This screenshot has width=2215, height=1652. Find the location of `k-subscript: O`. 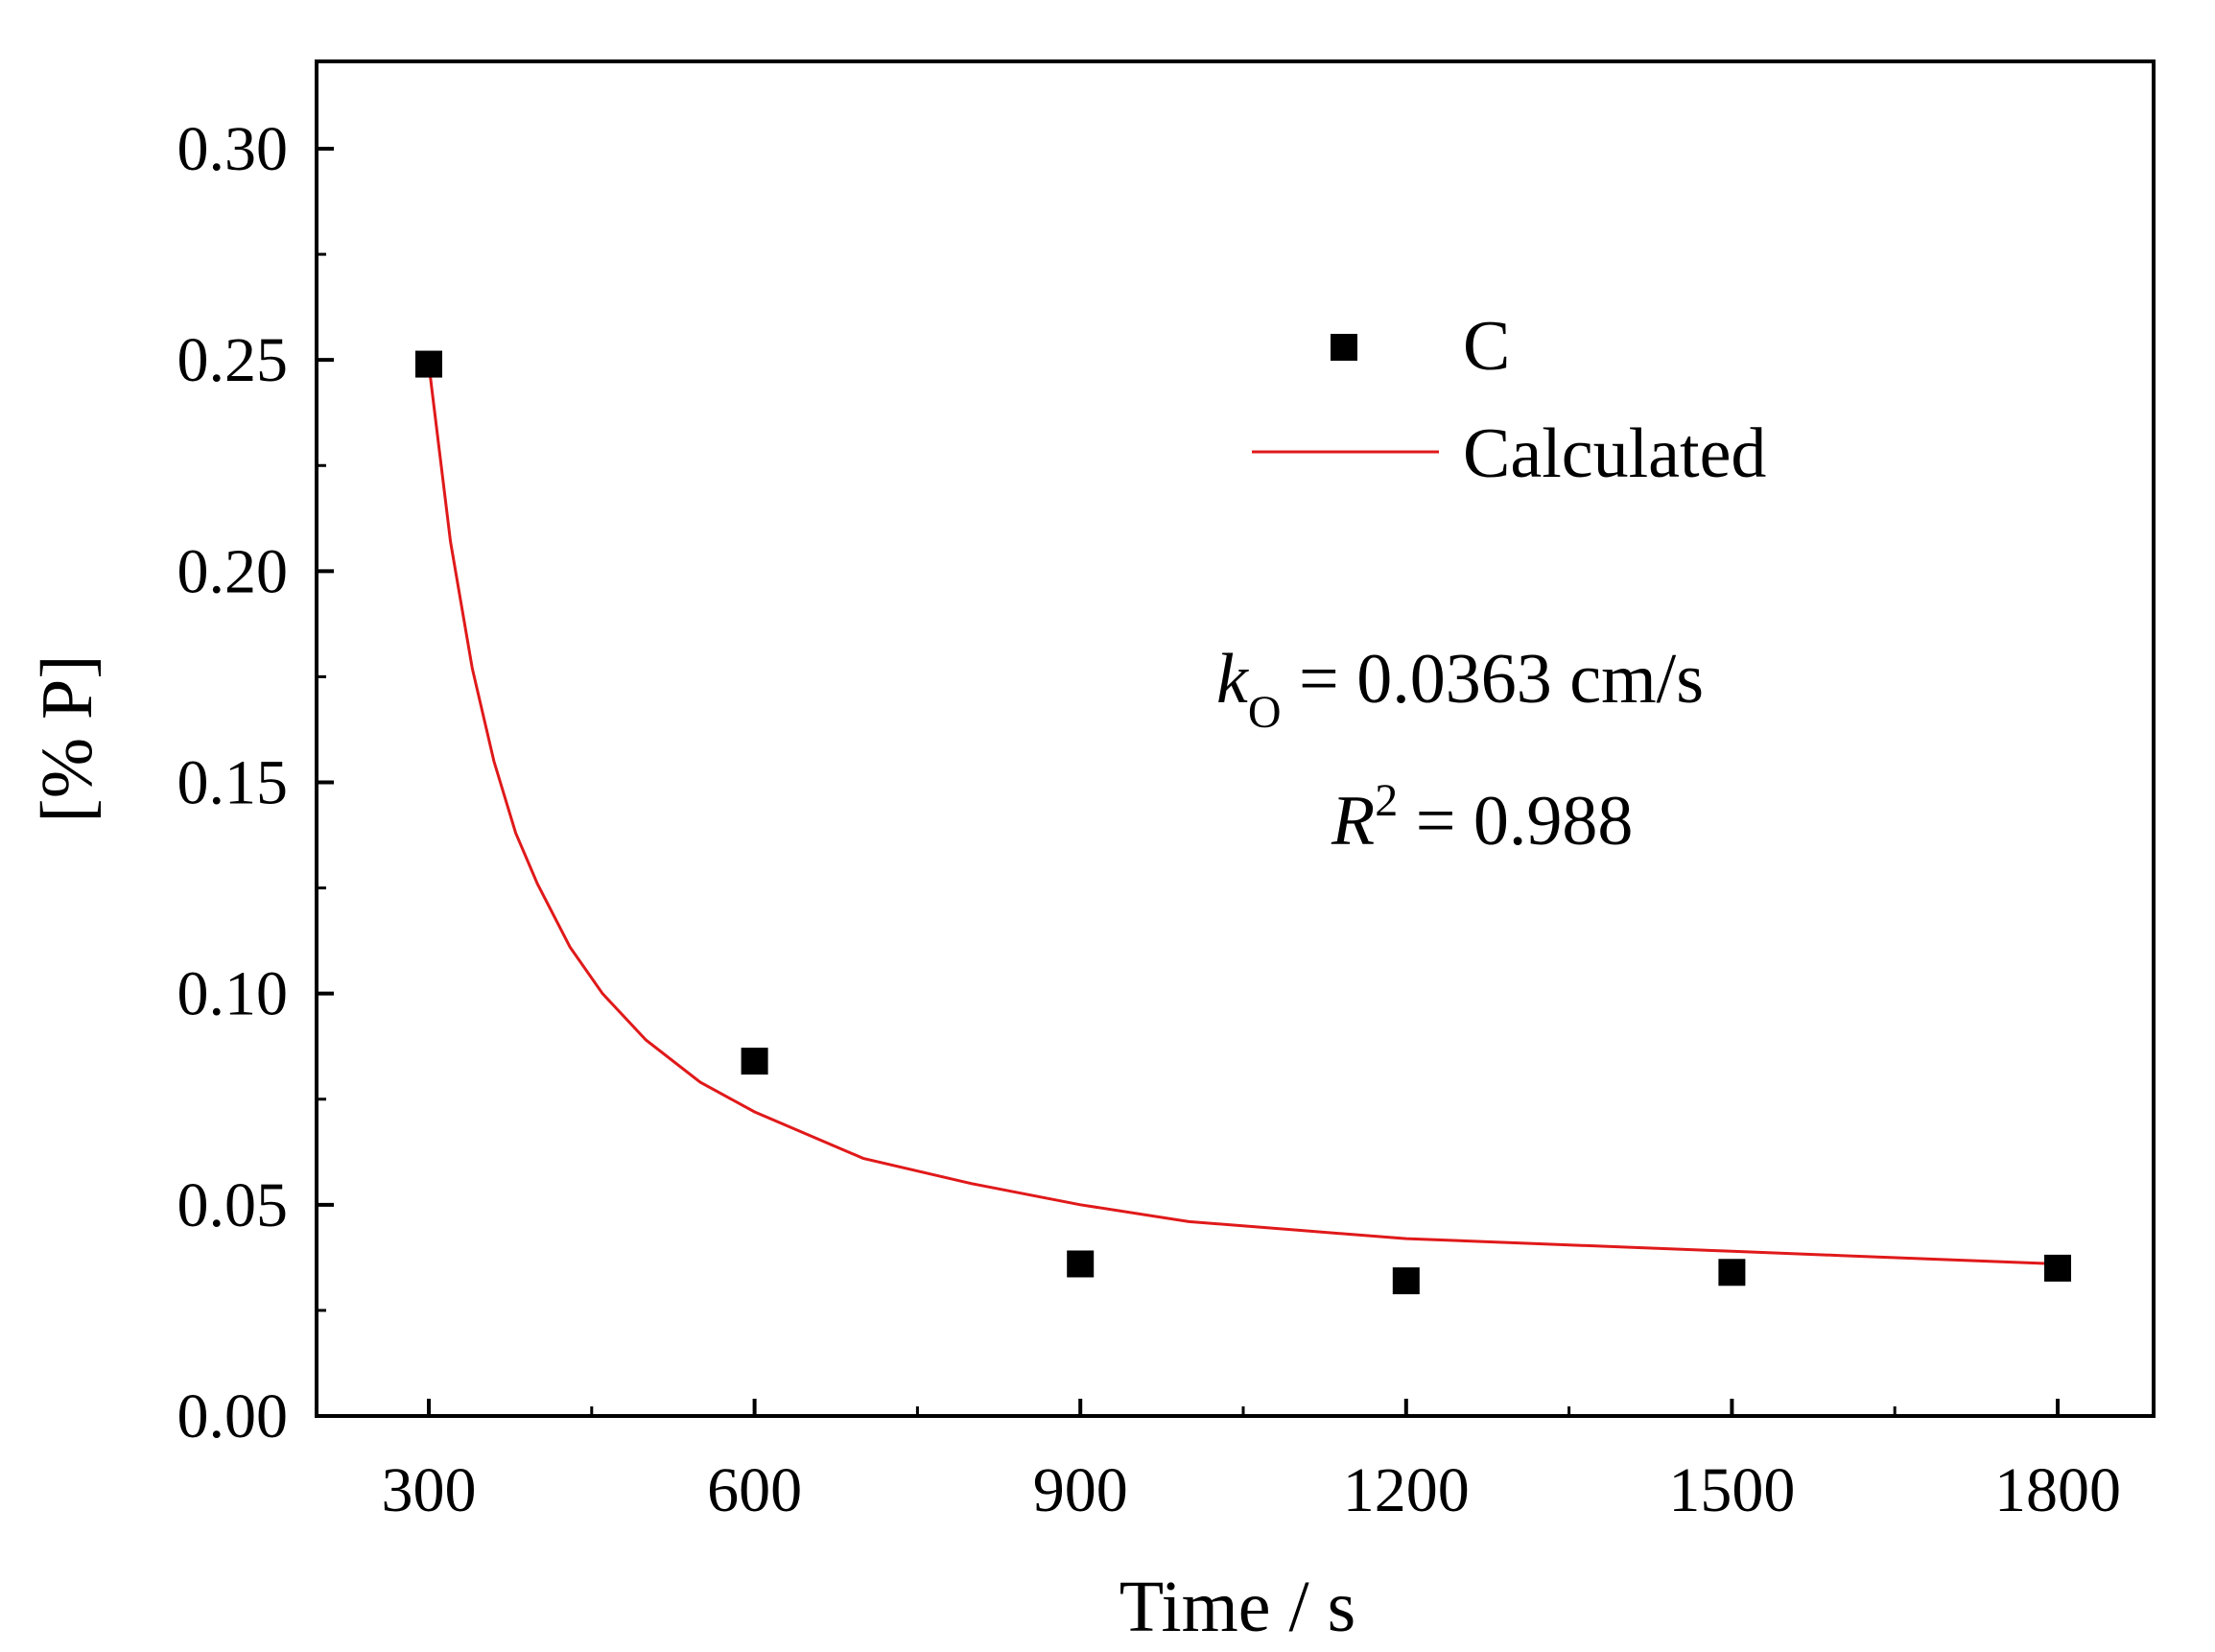

k-subscript: O is located at coordinates (1265, 713).